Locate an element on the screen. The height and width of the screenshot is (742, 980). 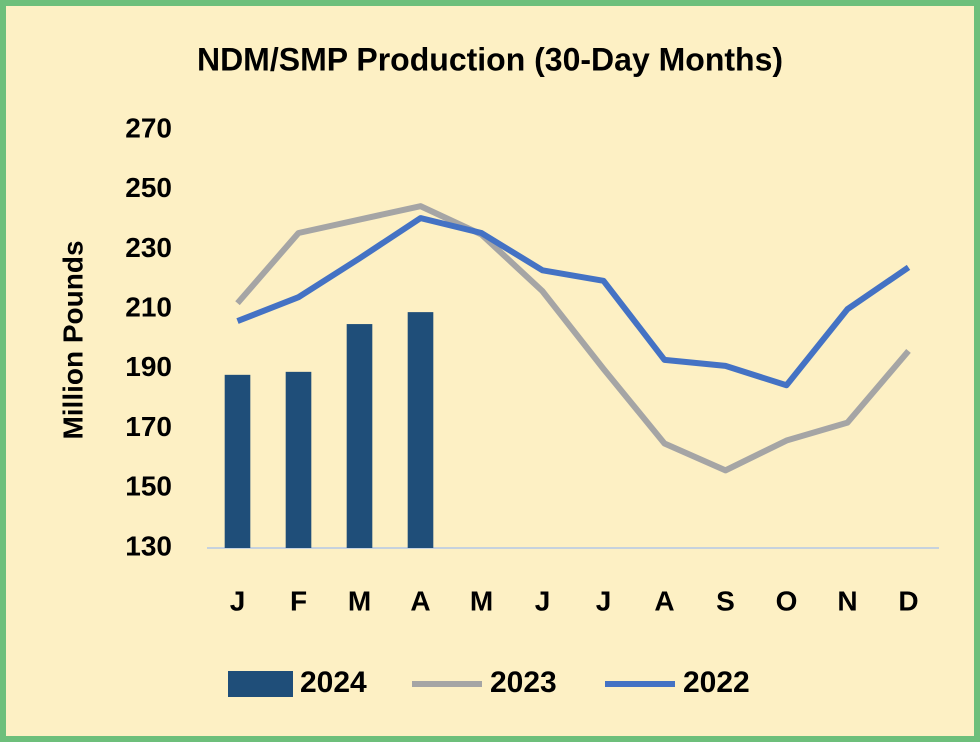
x-tick-label: D is located at coordinates (908, 600).